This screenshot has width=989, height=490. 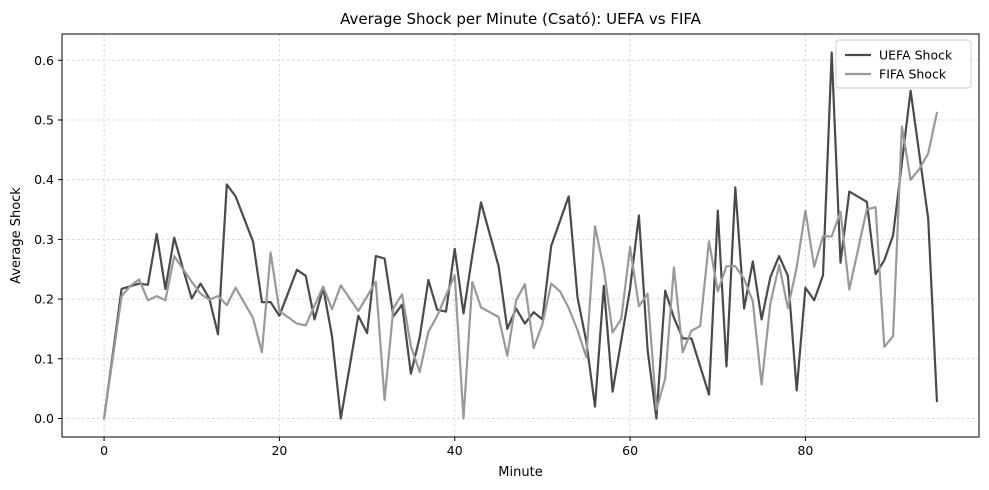 I want to click on y-tick-label: 0.4, so click(x=44, y=179).